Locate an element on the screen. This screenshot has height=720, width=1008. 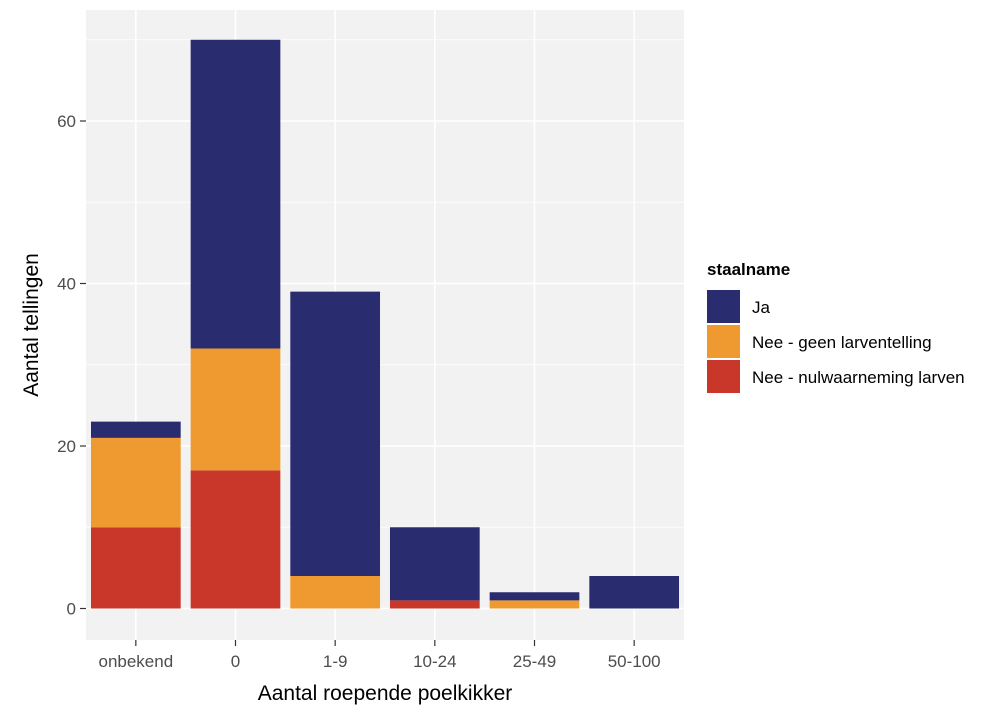
legend-label: Nee - geen larventelling is located at coordinates (842, 342).